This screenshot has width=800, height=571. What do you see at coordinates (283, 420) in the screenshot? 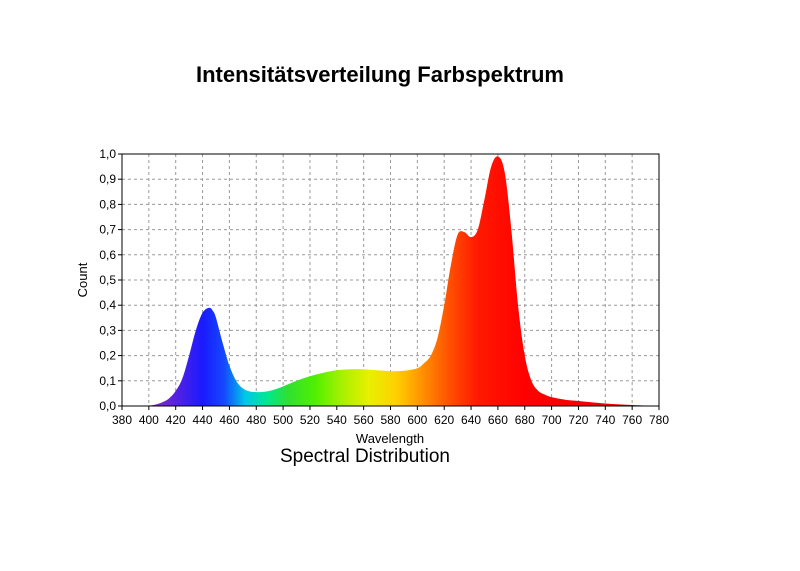
I see `x-tick-label: 500` at bounding box center [283, 420].